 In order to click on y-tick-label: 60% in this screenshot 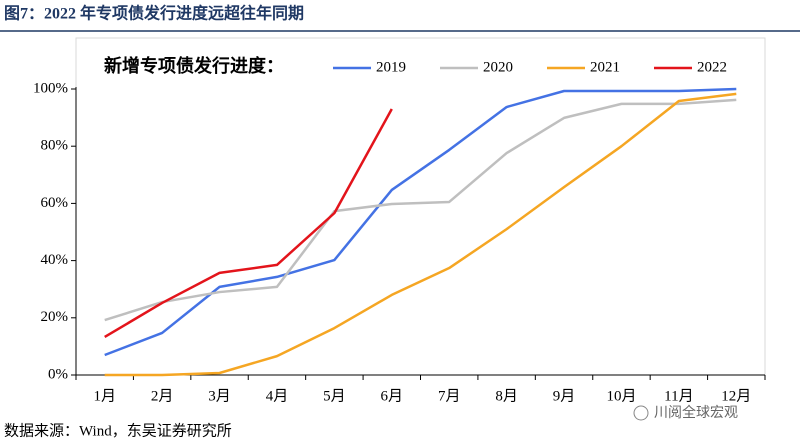, I will do `click(55, 203)`.